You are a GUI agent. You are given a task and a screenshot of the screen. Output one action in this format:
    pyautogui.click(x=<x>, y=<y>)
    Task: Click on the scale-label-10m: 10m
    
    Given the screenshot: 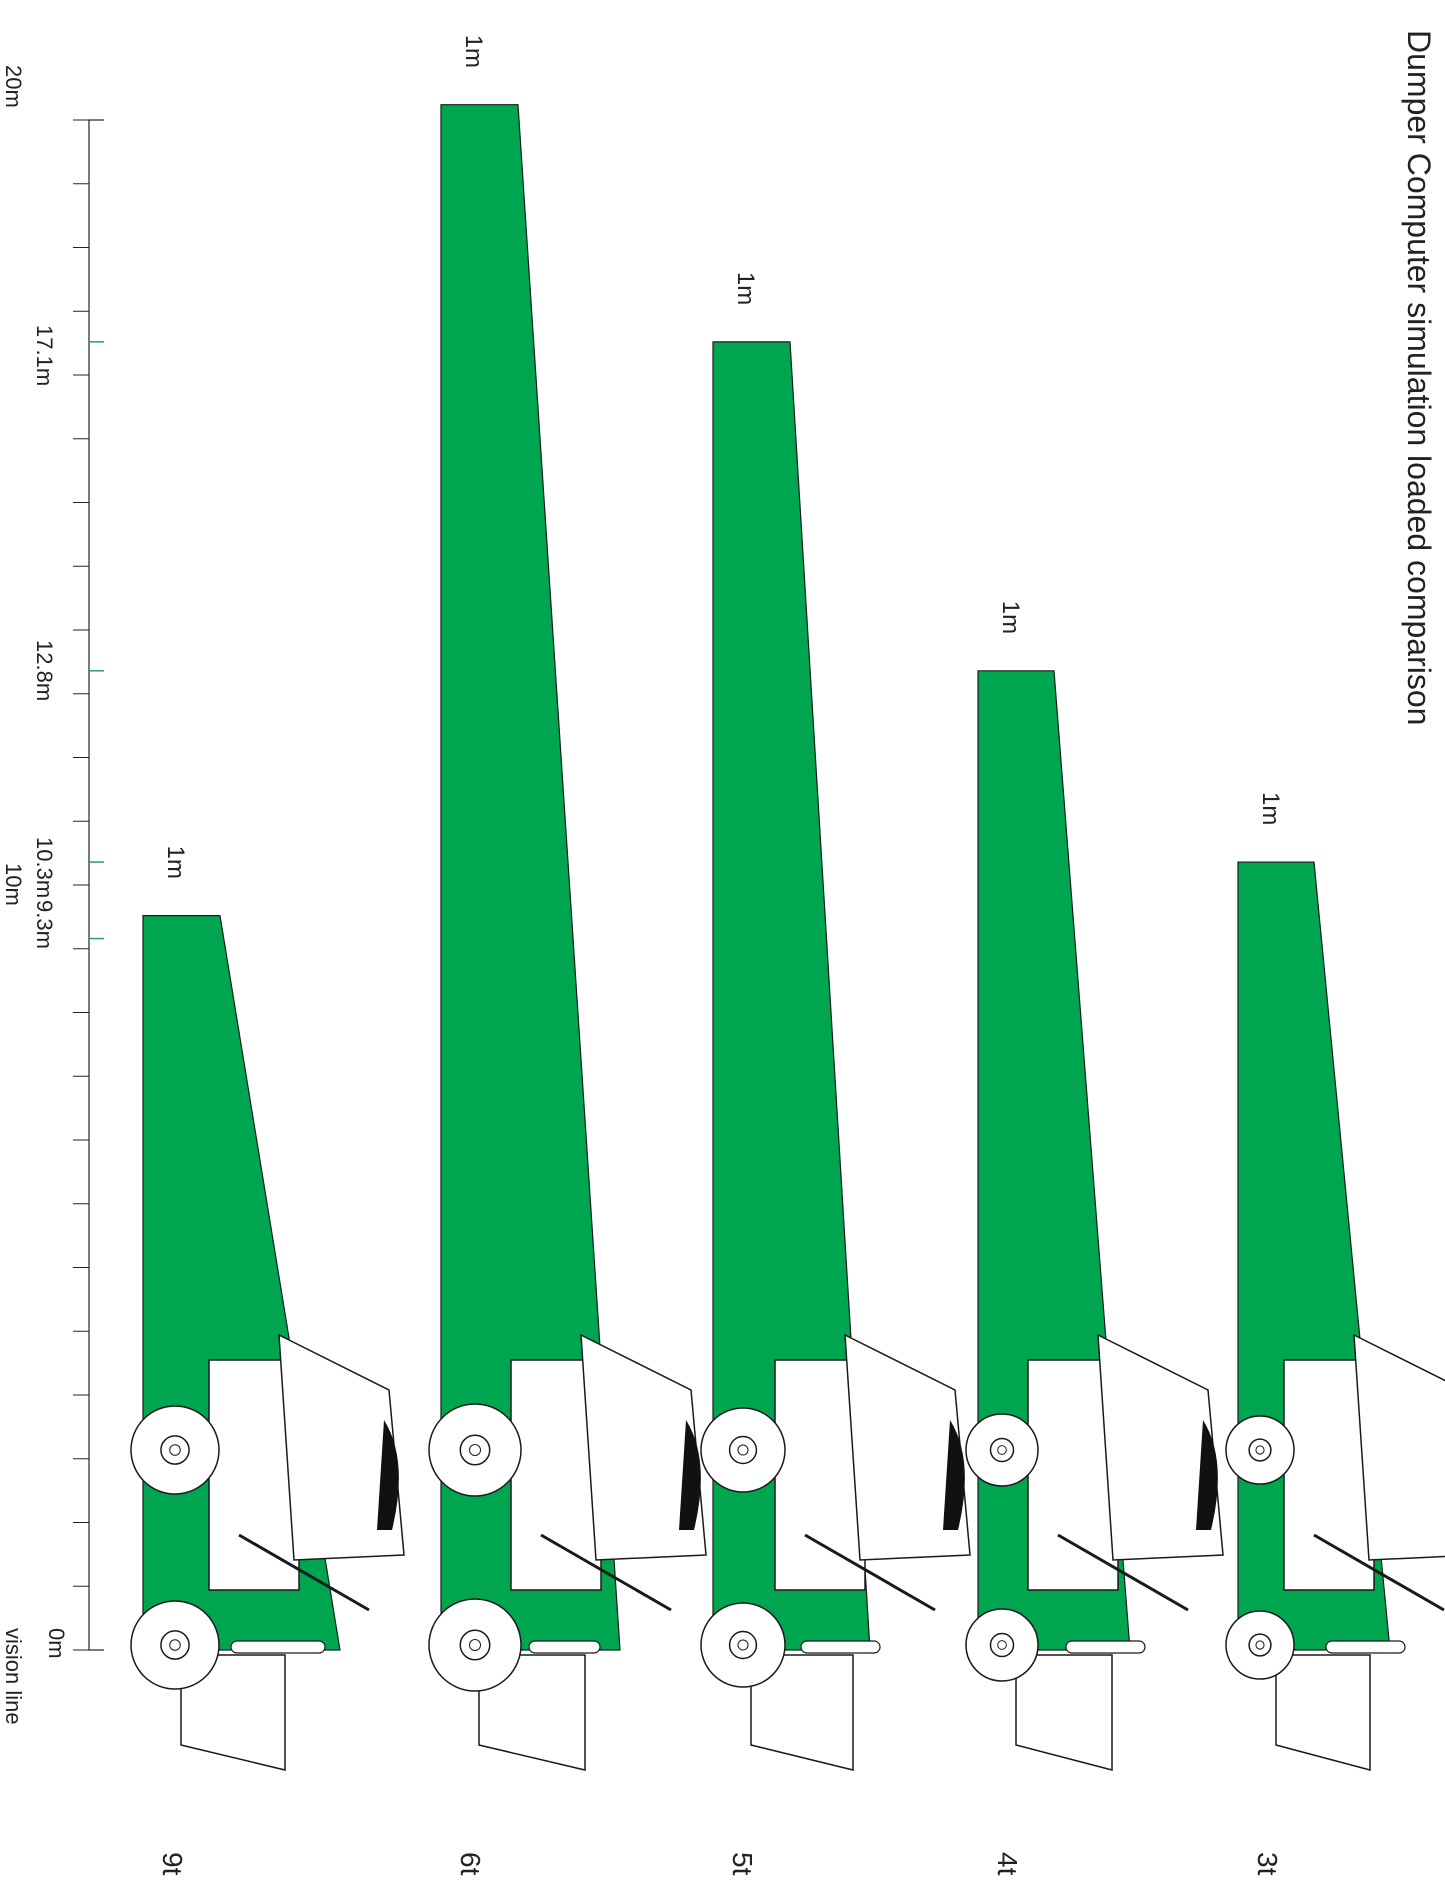 What is the action you would take?
    pyautogui.click(x=13, y=884)
    